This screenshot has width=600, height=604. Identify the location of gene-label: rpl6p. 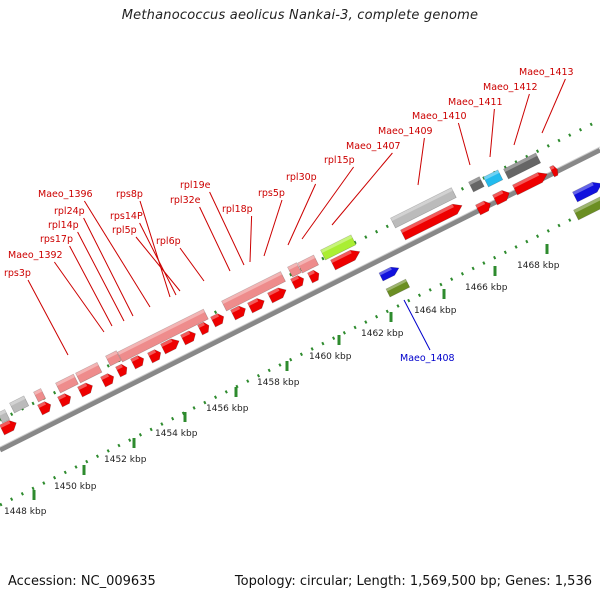
(168, 241).